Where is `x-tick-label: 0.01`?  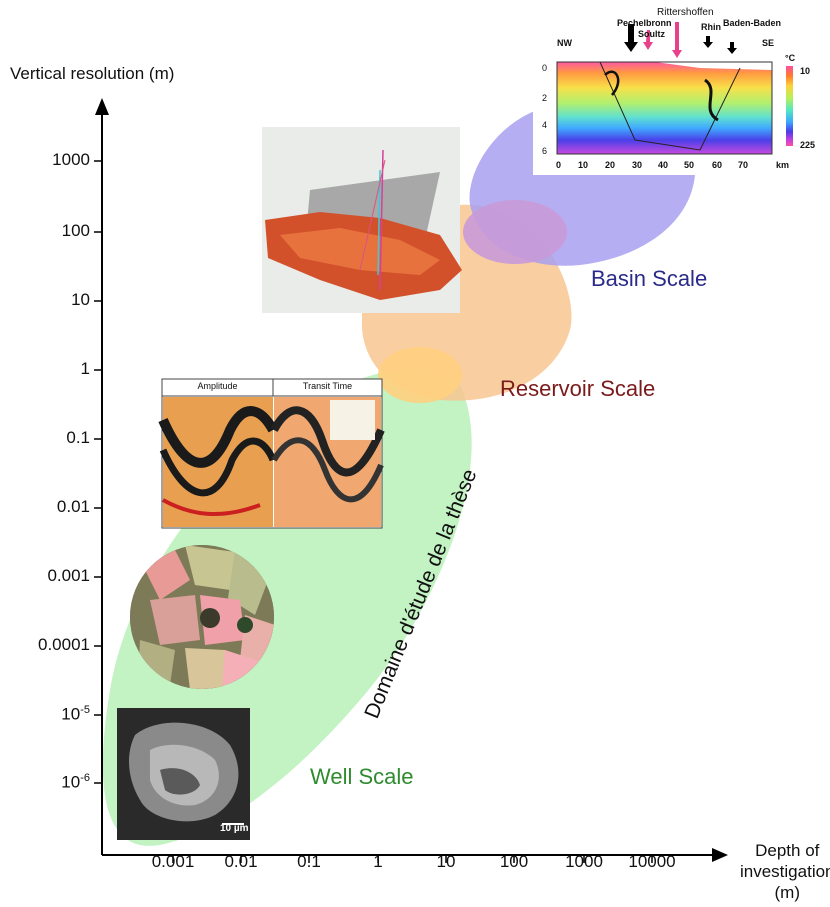
x-tick-label: 0.01 is located at coordinates (241, 861).